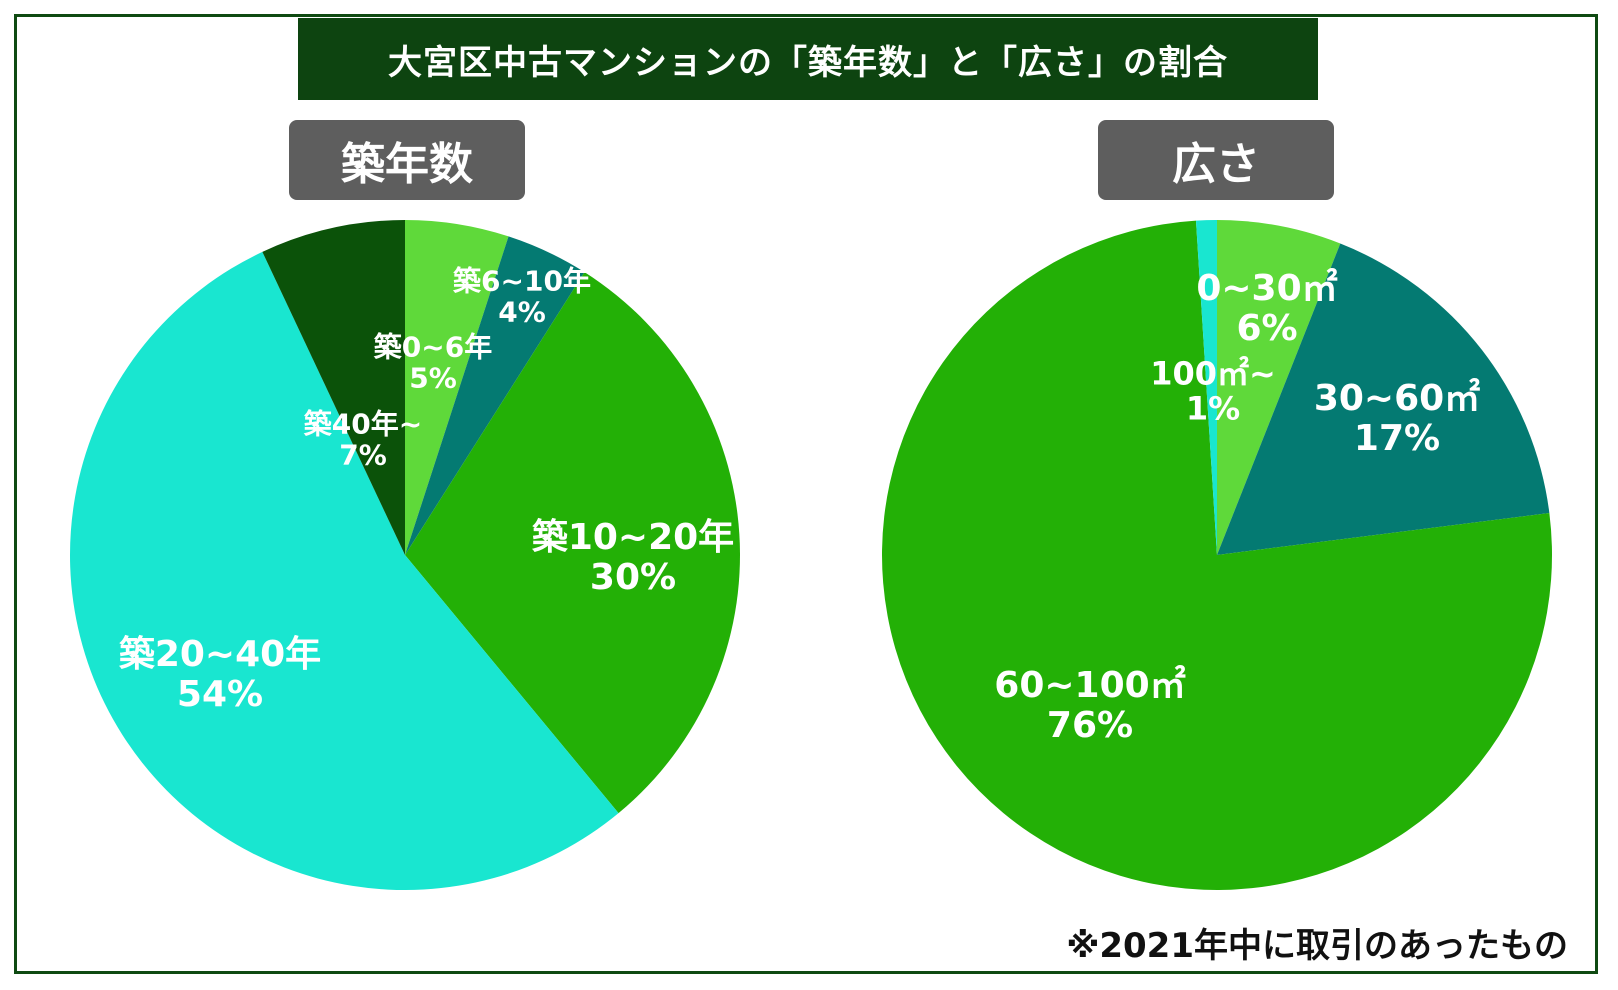  I want to click on age-slice-label-1: 築6~10年, so click(521, 281).